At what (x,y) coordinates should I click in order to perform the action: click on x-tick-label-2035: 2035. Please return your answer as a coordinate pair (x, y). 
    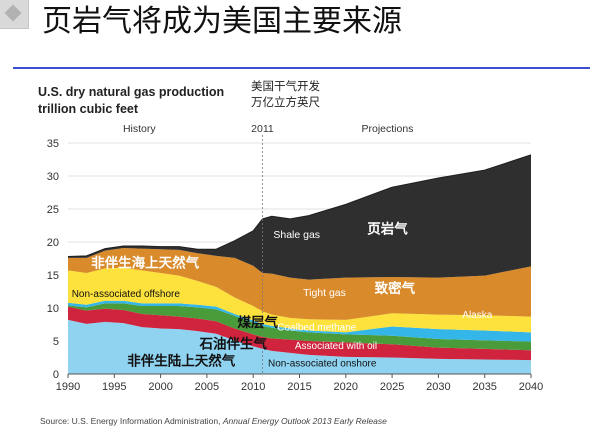
    Looking at the image, I should click on (484, 387).